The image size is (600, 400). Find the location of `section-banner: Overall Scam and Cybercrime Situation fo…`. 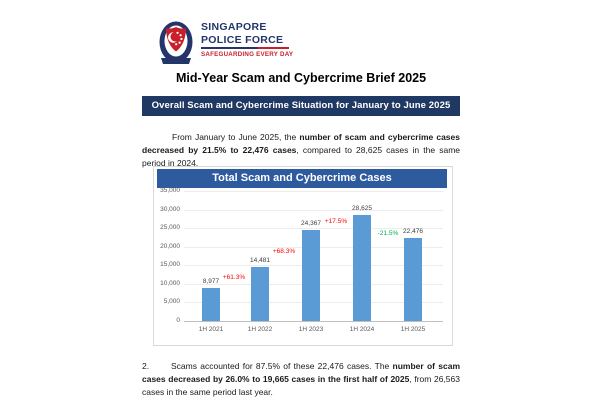

section-banner: Overall Scam and Cybercrime Situation fo… is located at coordinates (301, 106).